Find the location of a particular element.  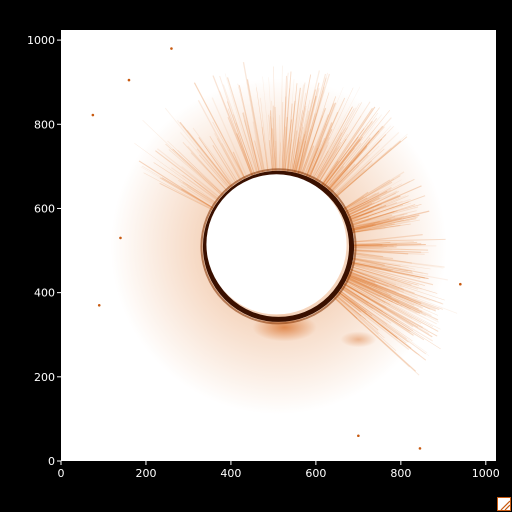

resize-handle is located at coordinates (504, 504).